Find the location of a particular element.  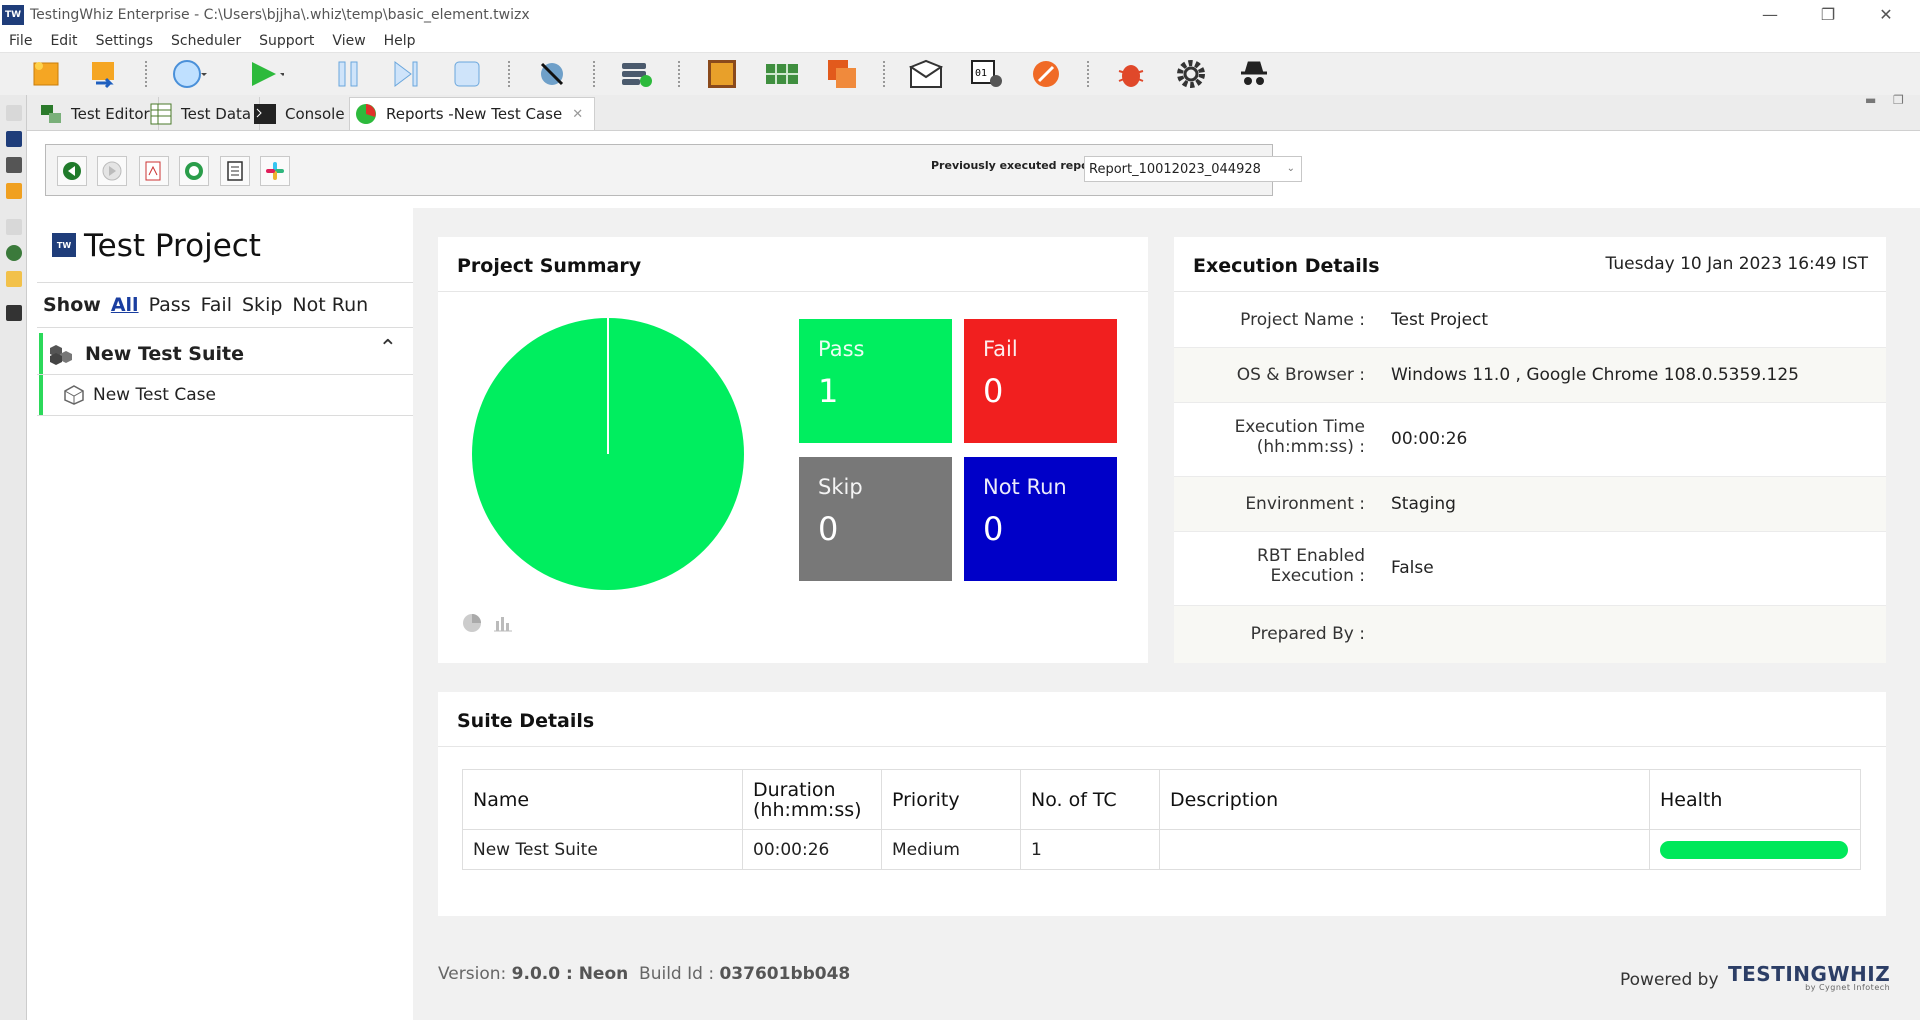

email-icon is located at coordinates (926, 74).